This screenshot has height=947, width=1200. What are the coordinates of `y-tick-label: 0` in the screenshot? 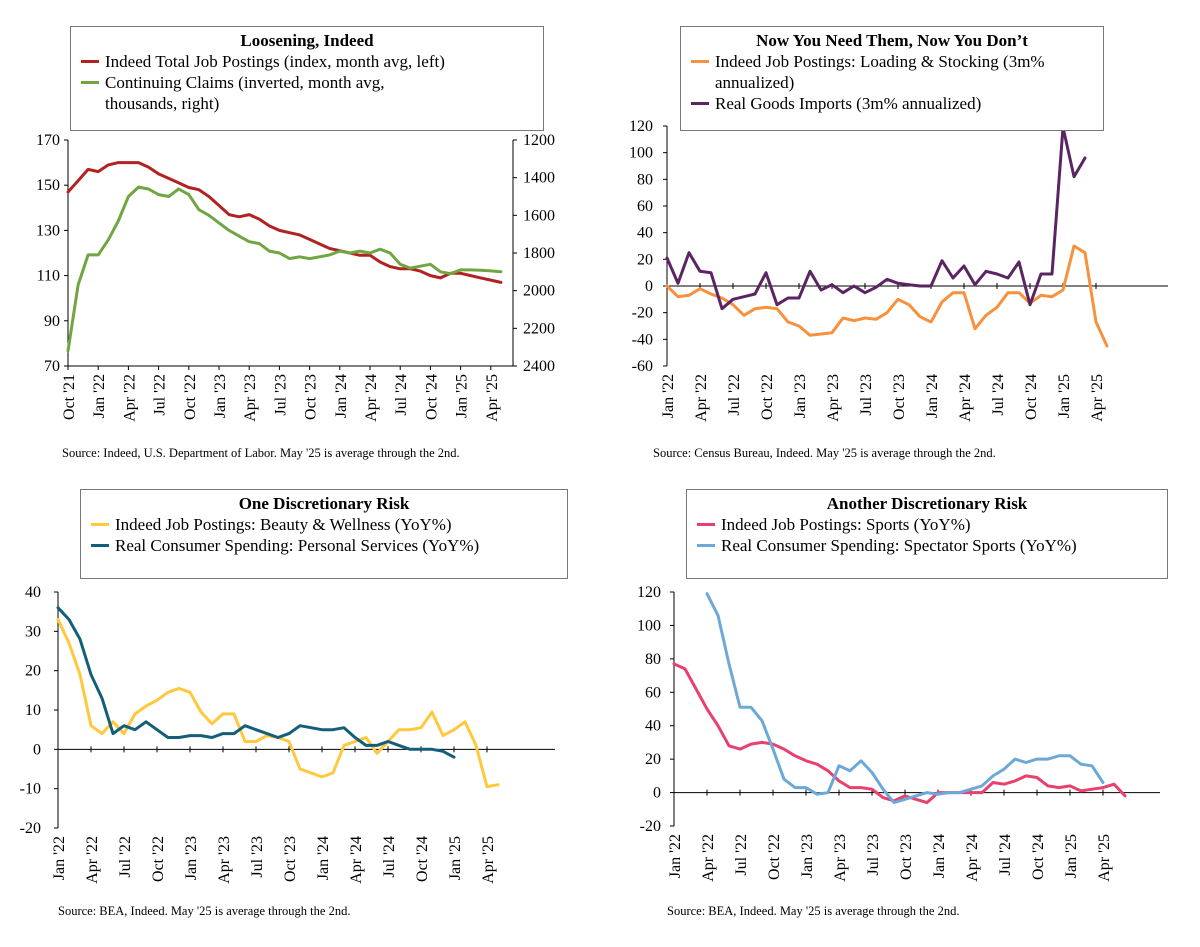 It's located at (37, 749).